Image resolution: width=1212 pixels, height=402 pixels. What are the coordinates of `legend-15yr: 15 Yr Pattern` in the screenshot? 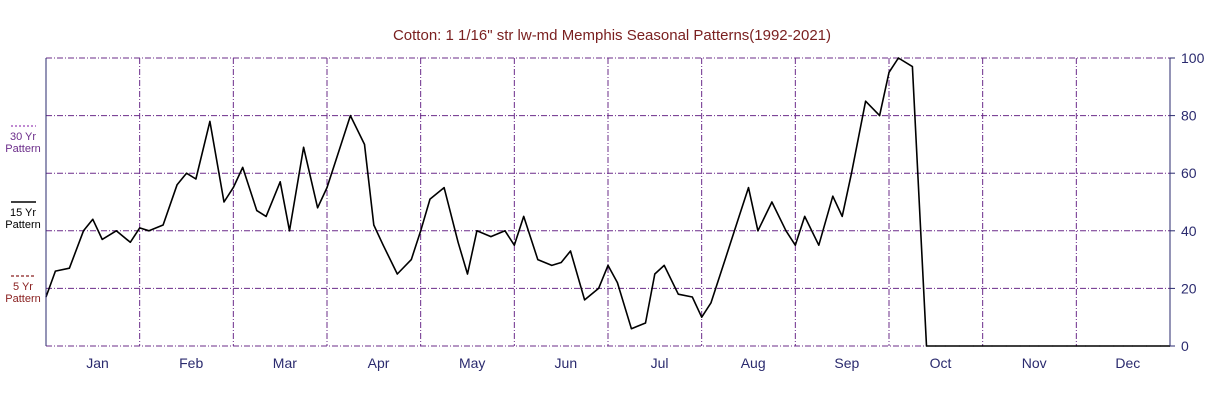 It's located at (23, 216).